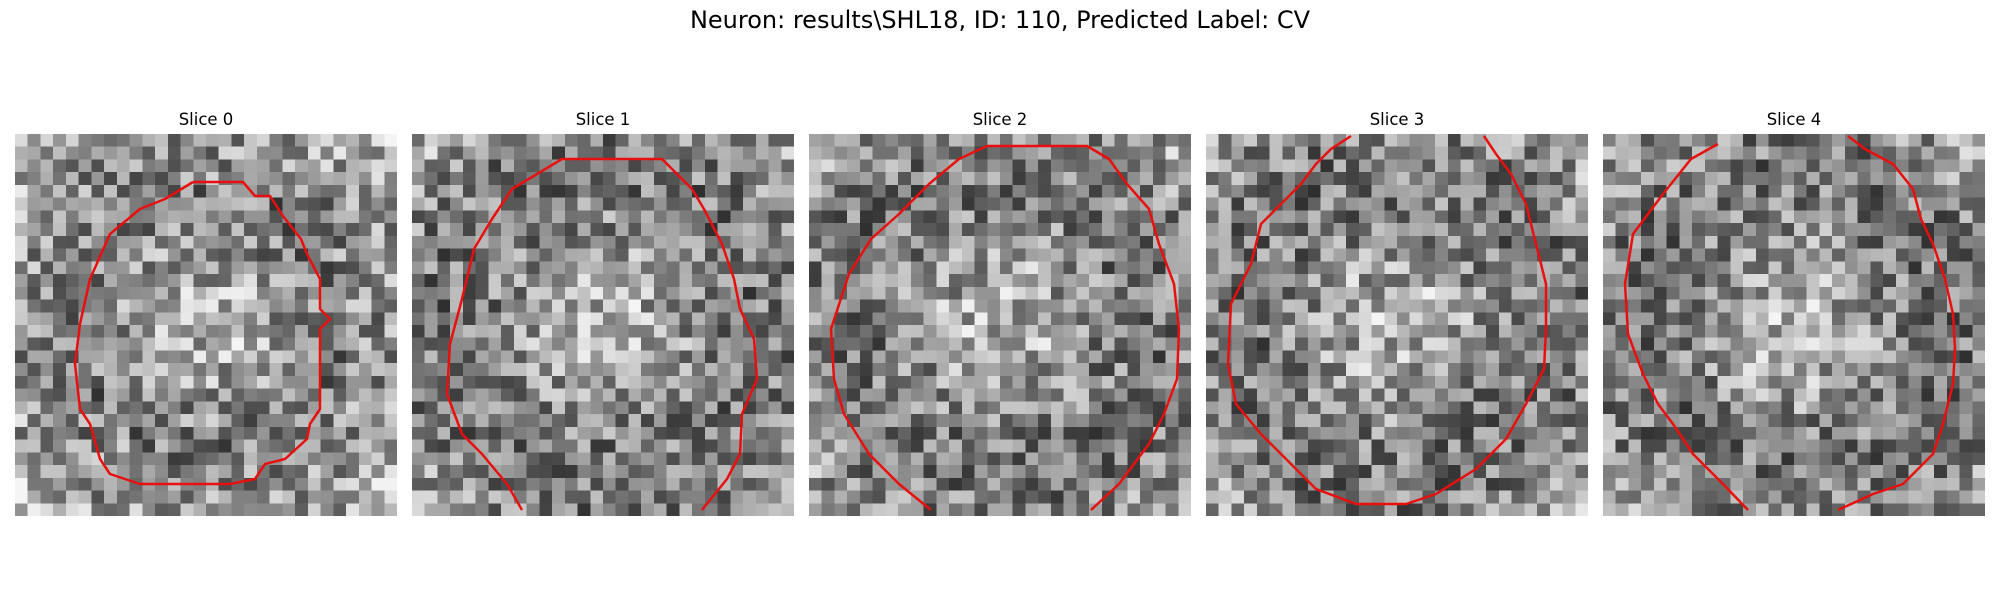 Image resolution: width=2000 pixels, height=600 pixels. Describe the element at coordinates (1397, 119) in the screenshot. I see `slice-title: Slice 3` at that location.